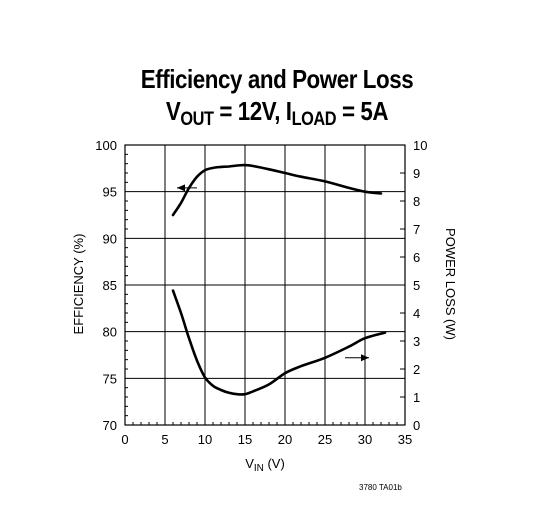 This screenshot has height=518, width=554. I want to click on y-left-tick-label-3: 85, so click(110, 285).